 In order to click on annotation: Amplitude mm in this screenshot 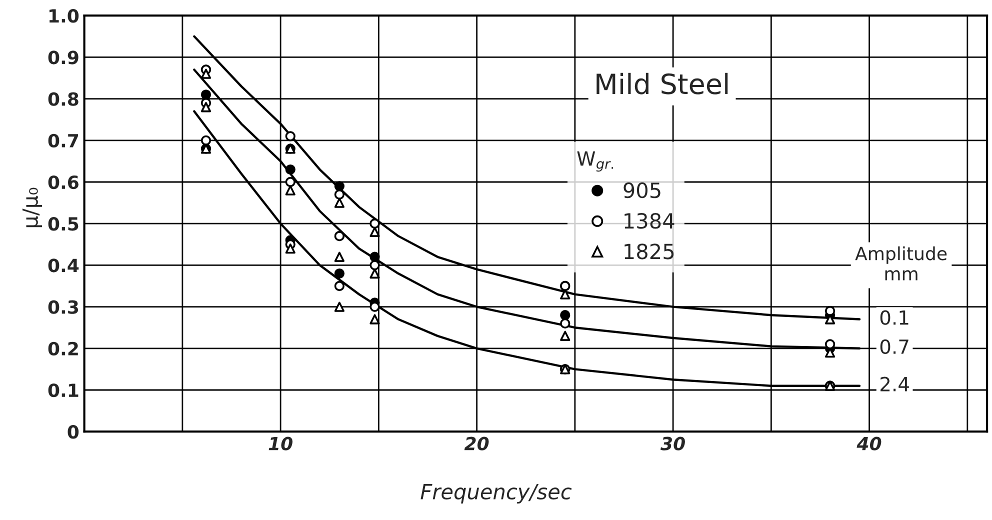, I will do `click(901, 263)`.